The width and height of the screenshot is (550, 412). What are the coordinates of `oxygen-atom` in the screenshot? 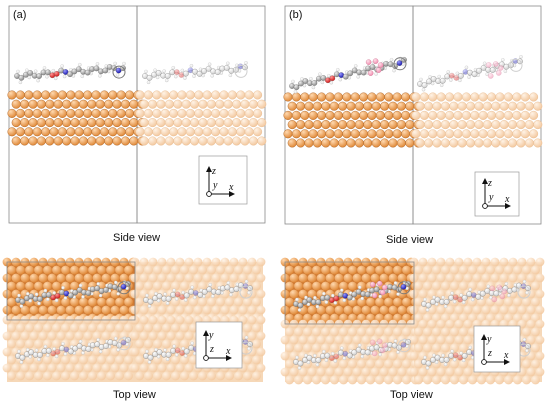 It's located at (455, 297).